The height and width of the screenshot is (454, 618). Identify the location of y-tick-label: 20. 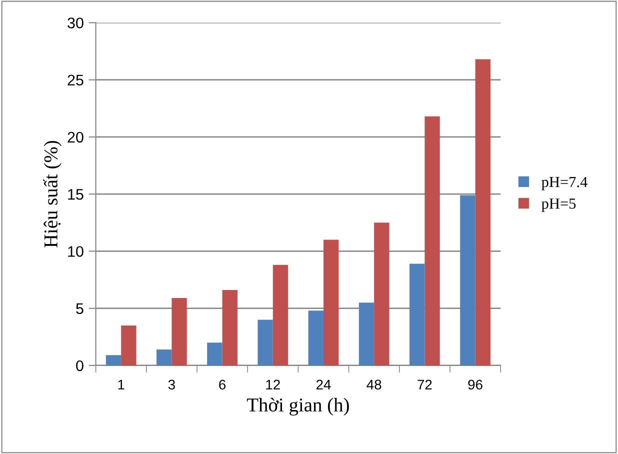
(76, 137).